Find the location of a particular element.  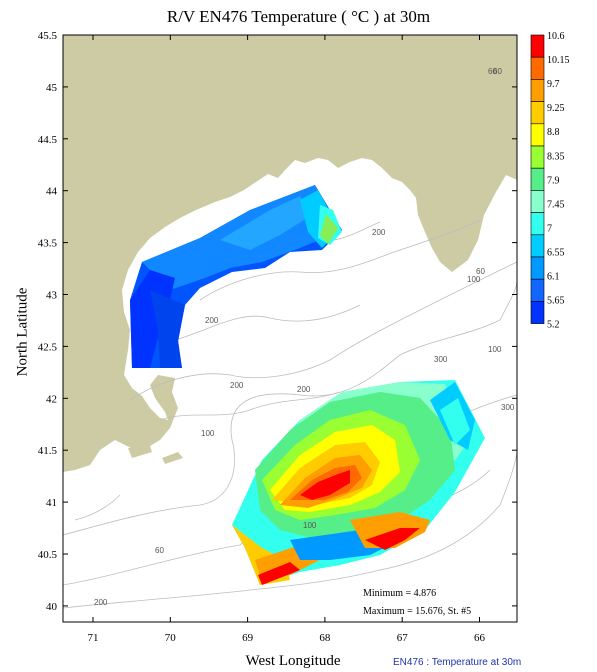

x-axis-label: West Longitude is located at coordinates (293, 661).